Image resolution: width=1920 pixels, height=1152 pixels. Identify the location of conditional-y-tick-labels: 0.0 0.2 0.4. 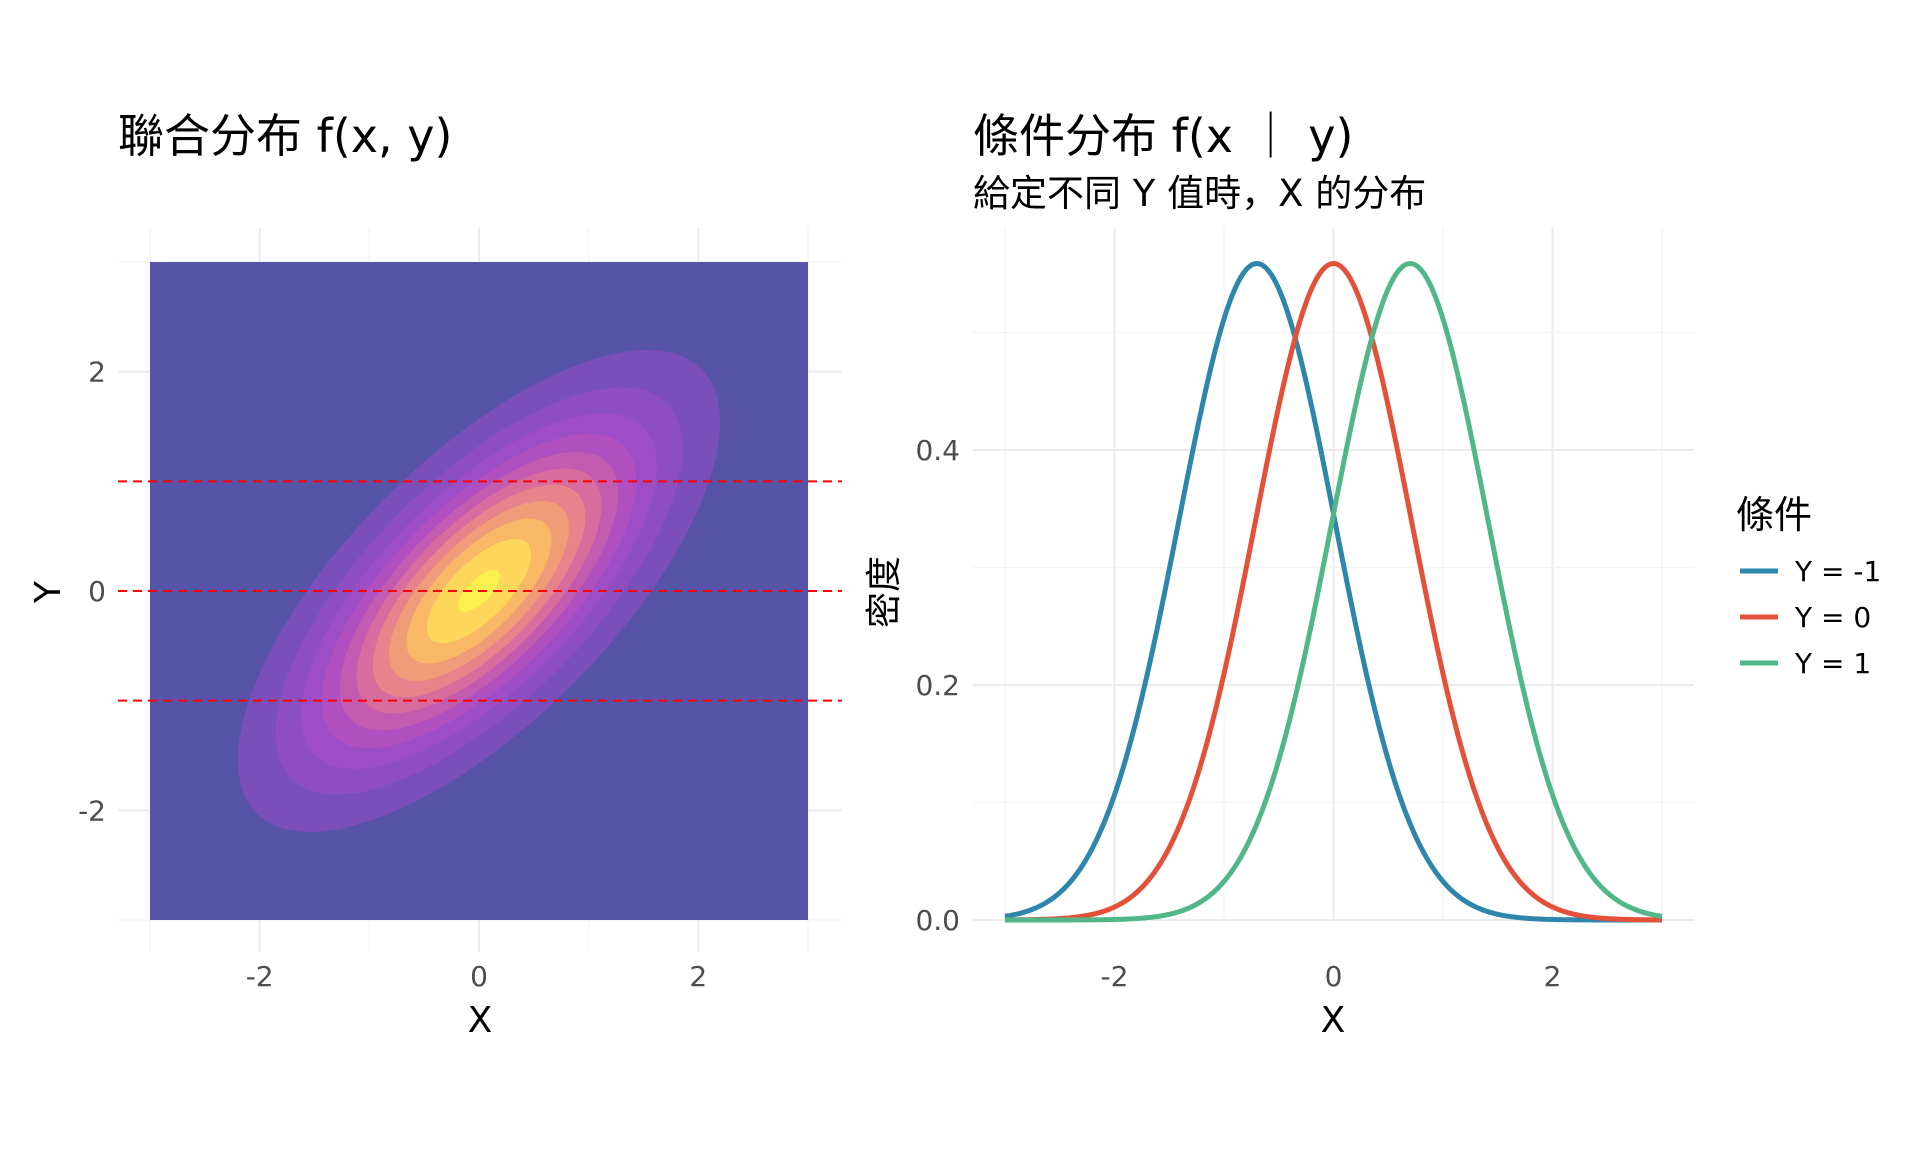
(937, 685).